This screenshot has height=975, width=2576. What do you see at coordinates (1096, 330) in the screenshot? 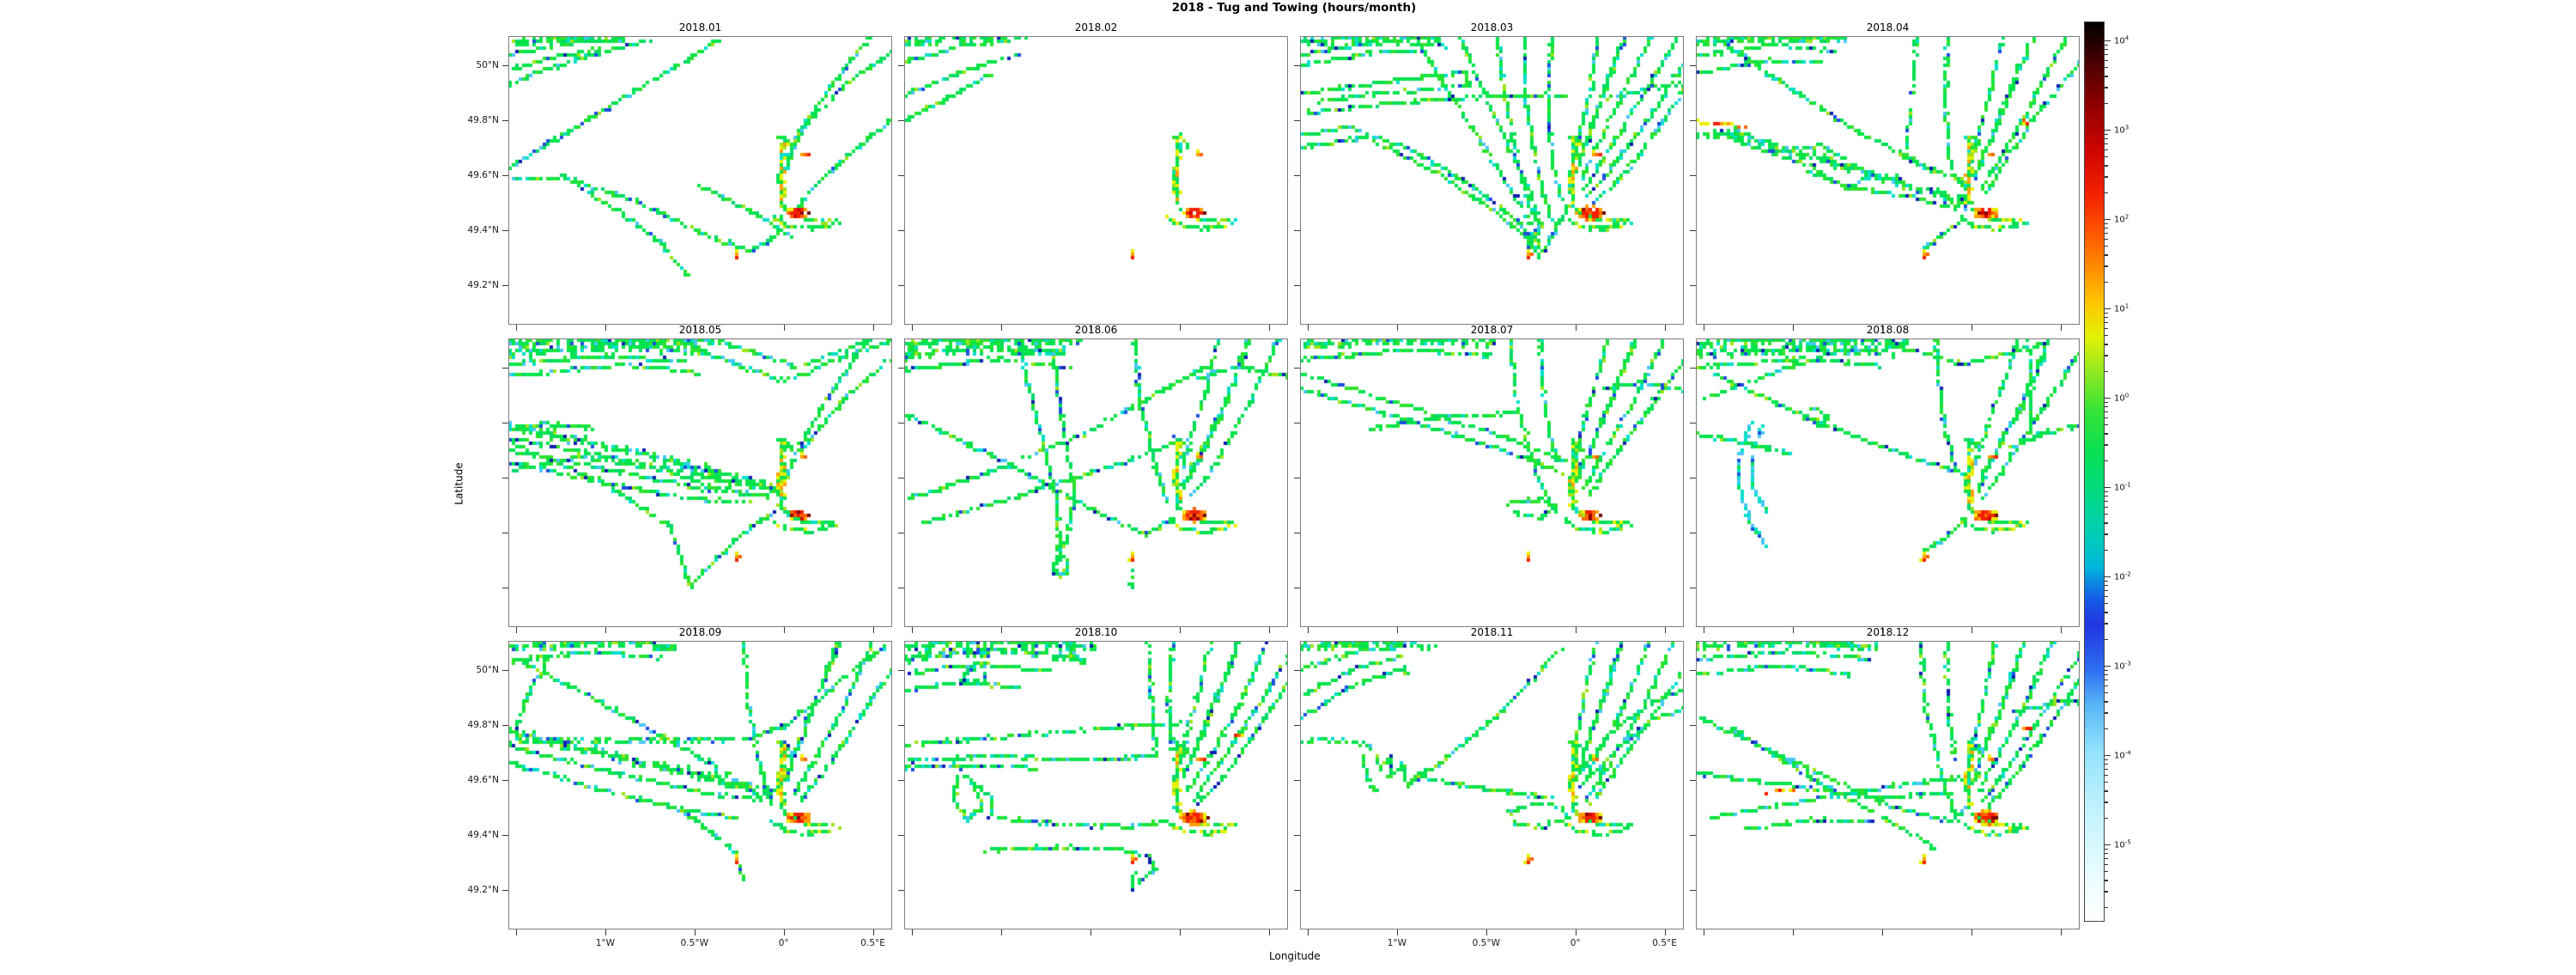
I see `subplot-title: 2018.06` at bounding box center [1096, 330].